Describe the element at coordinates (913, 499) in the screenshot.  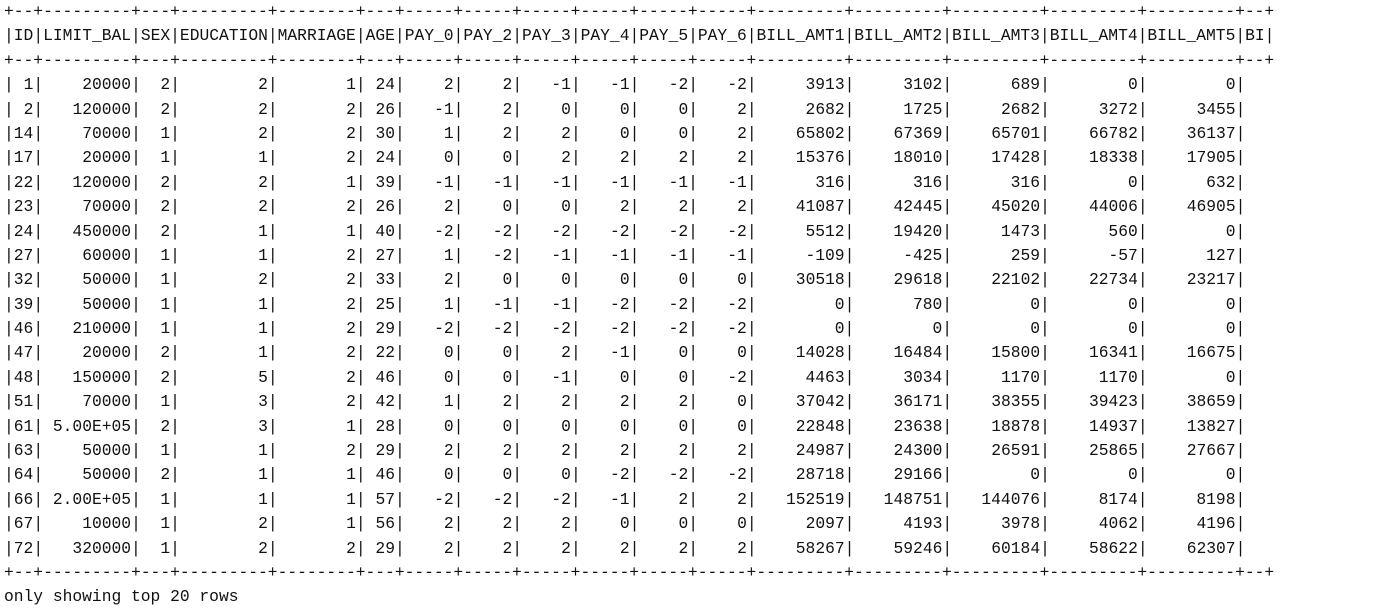
I see `table-cell: 148751` at that location.